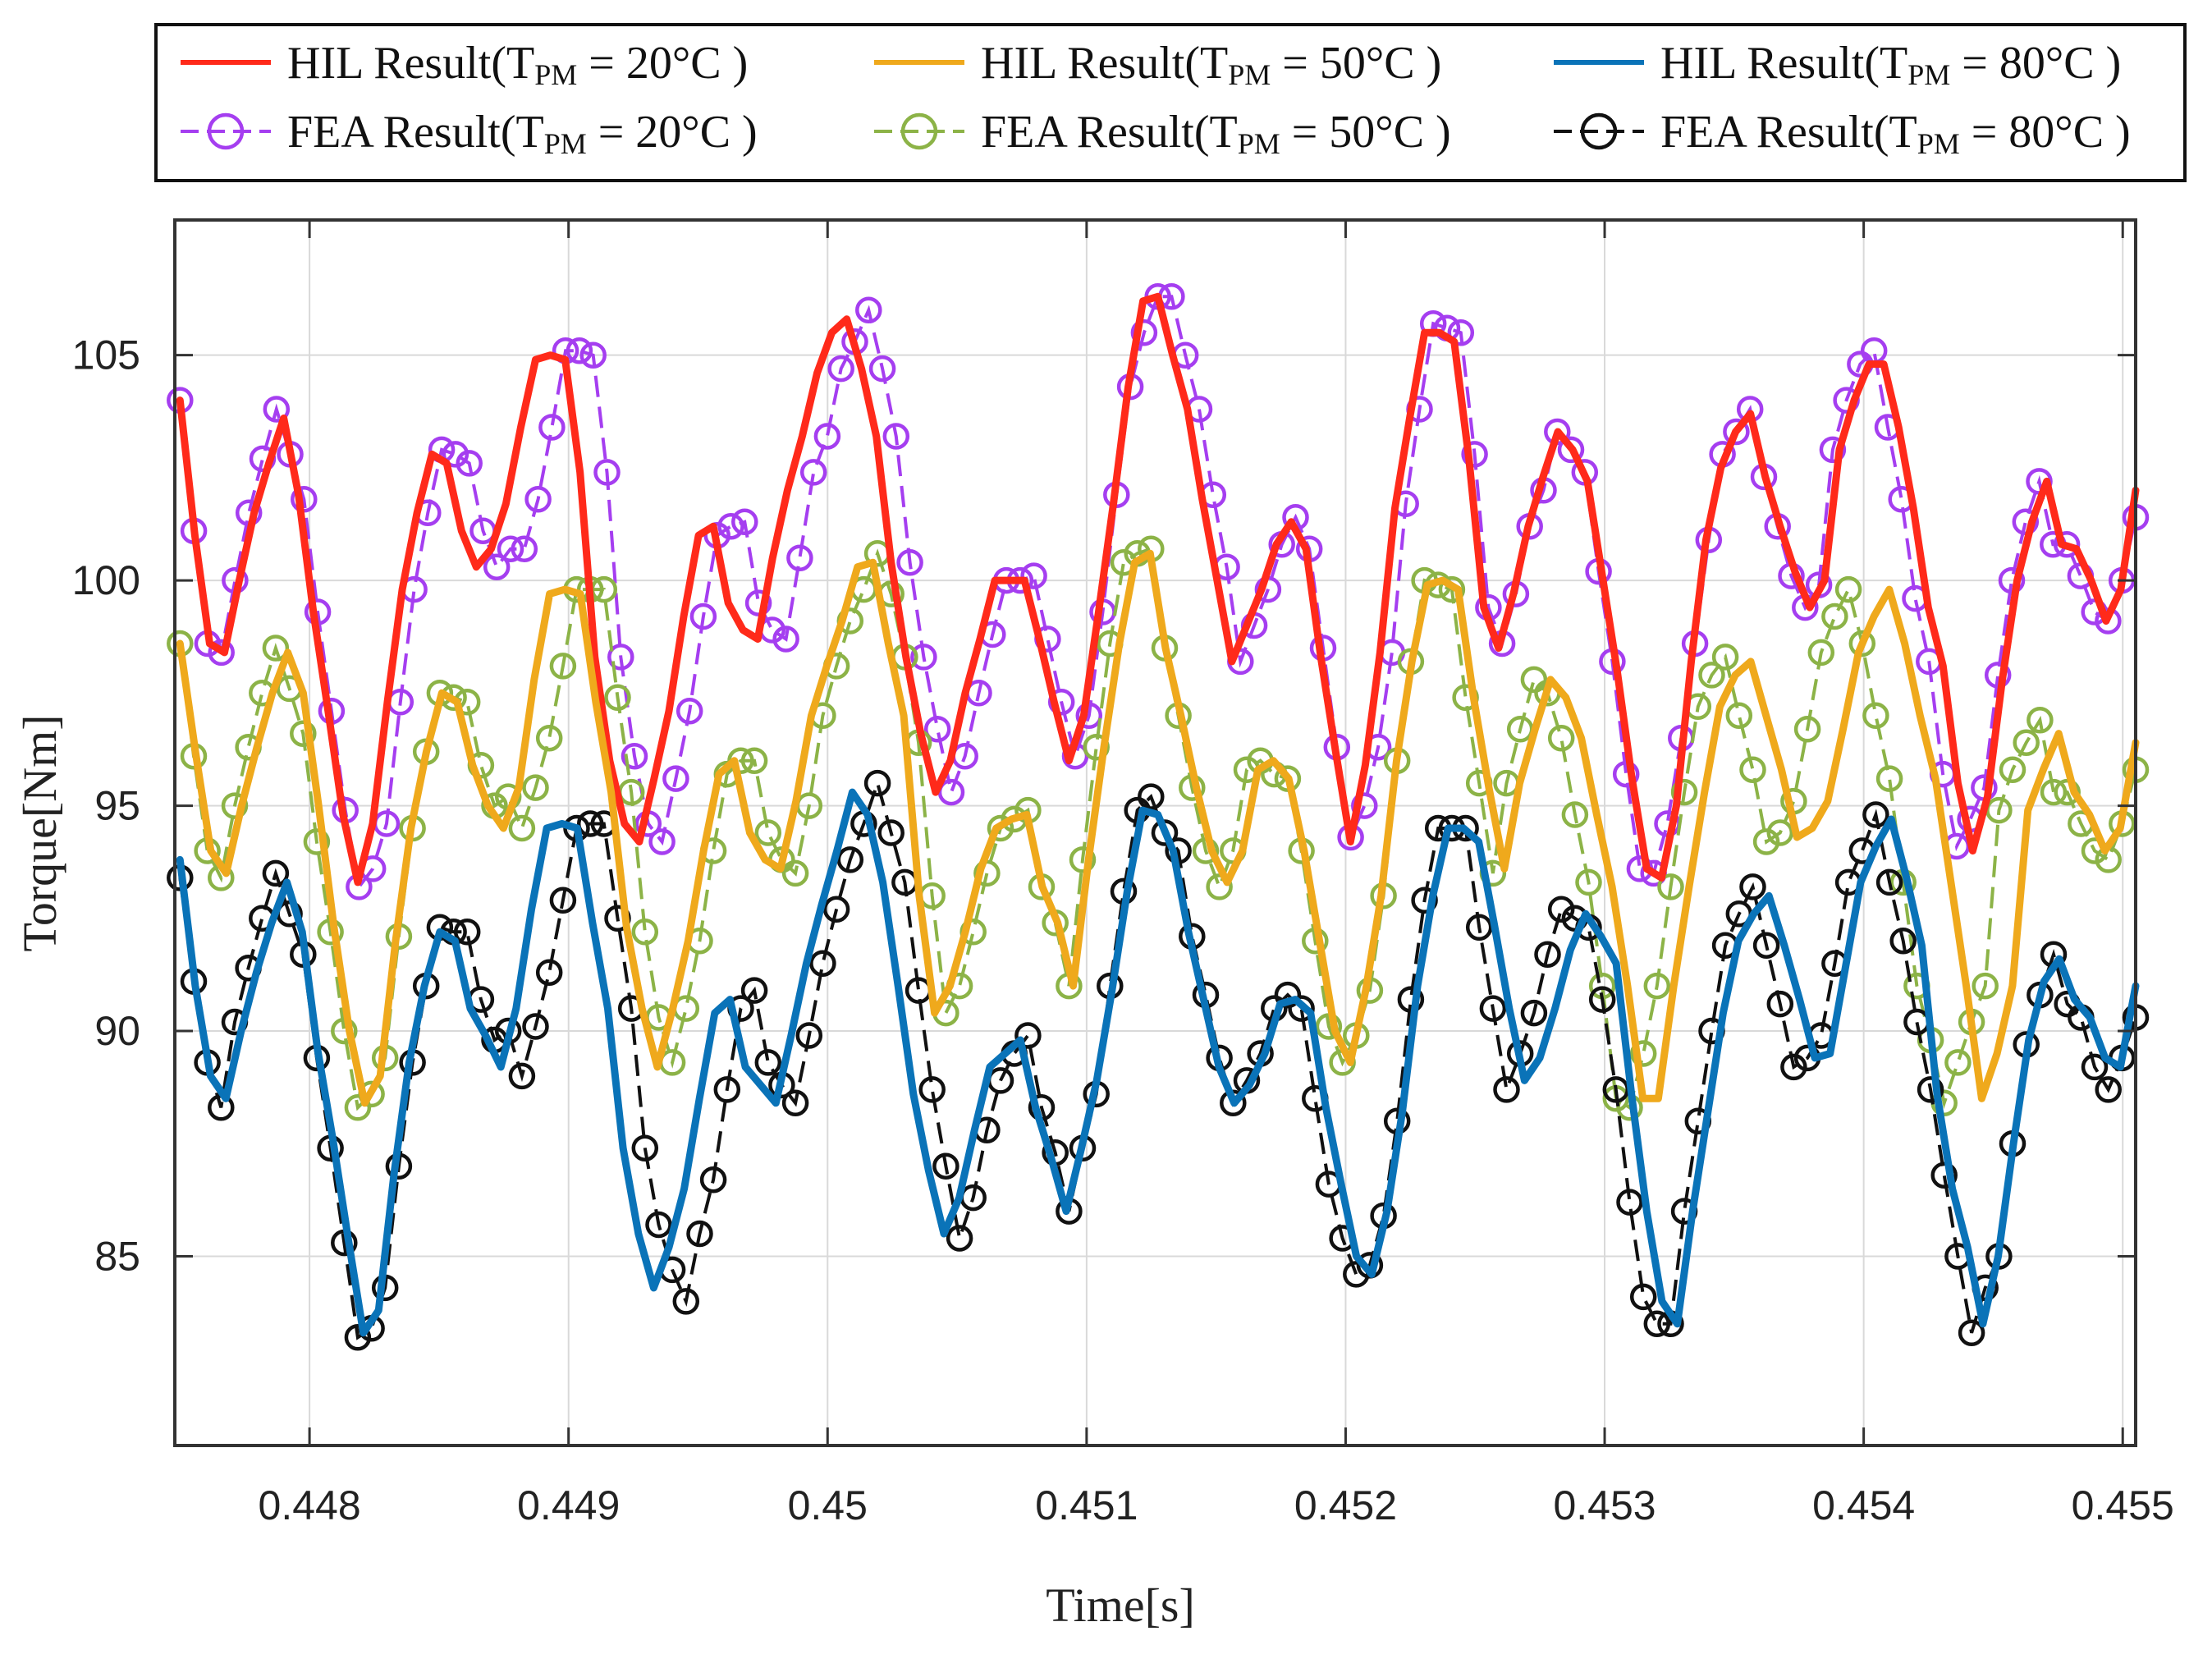 Image resolution: width=2212 pixels, height=1654 pixels. I want to click on legend-entry-4: FEA Result(TPM = 20°C ), so click(469, 133).